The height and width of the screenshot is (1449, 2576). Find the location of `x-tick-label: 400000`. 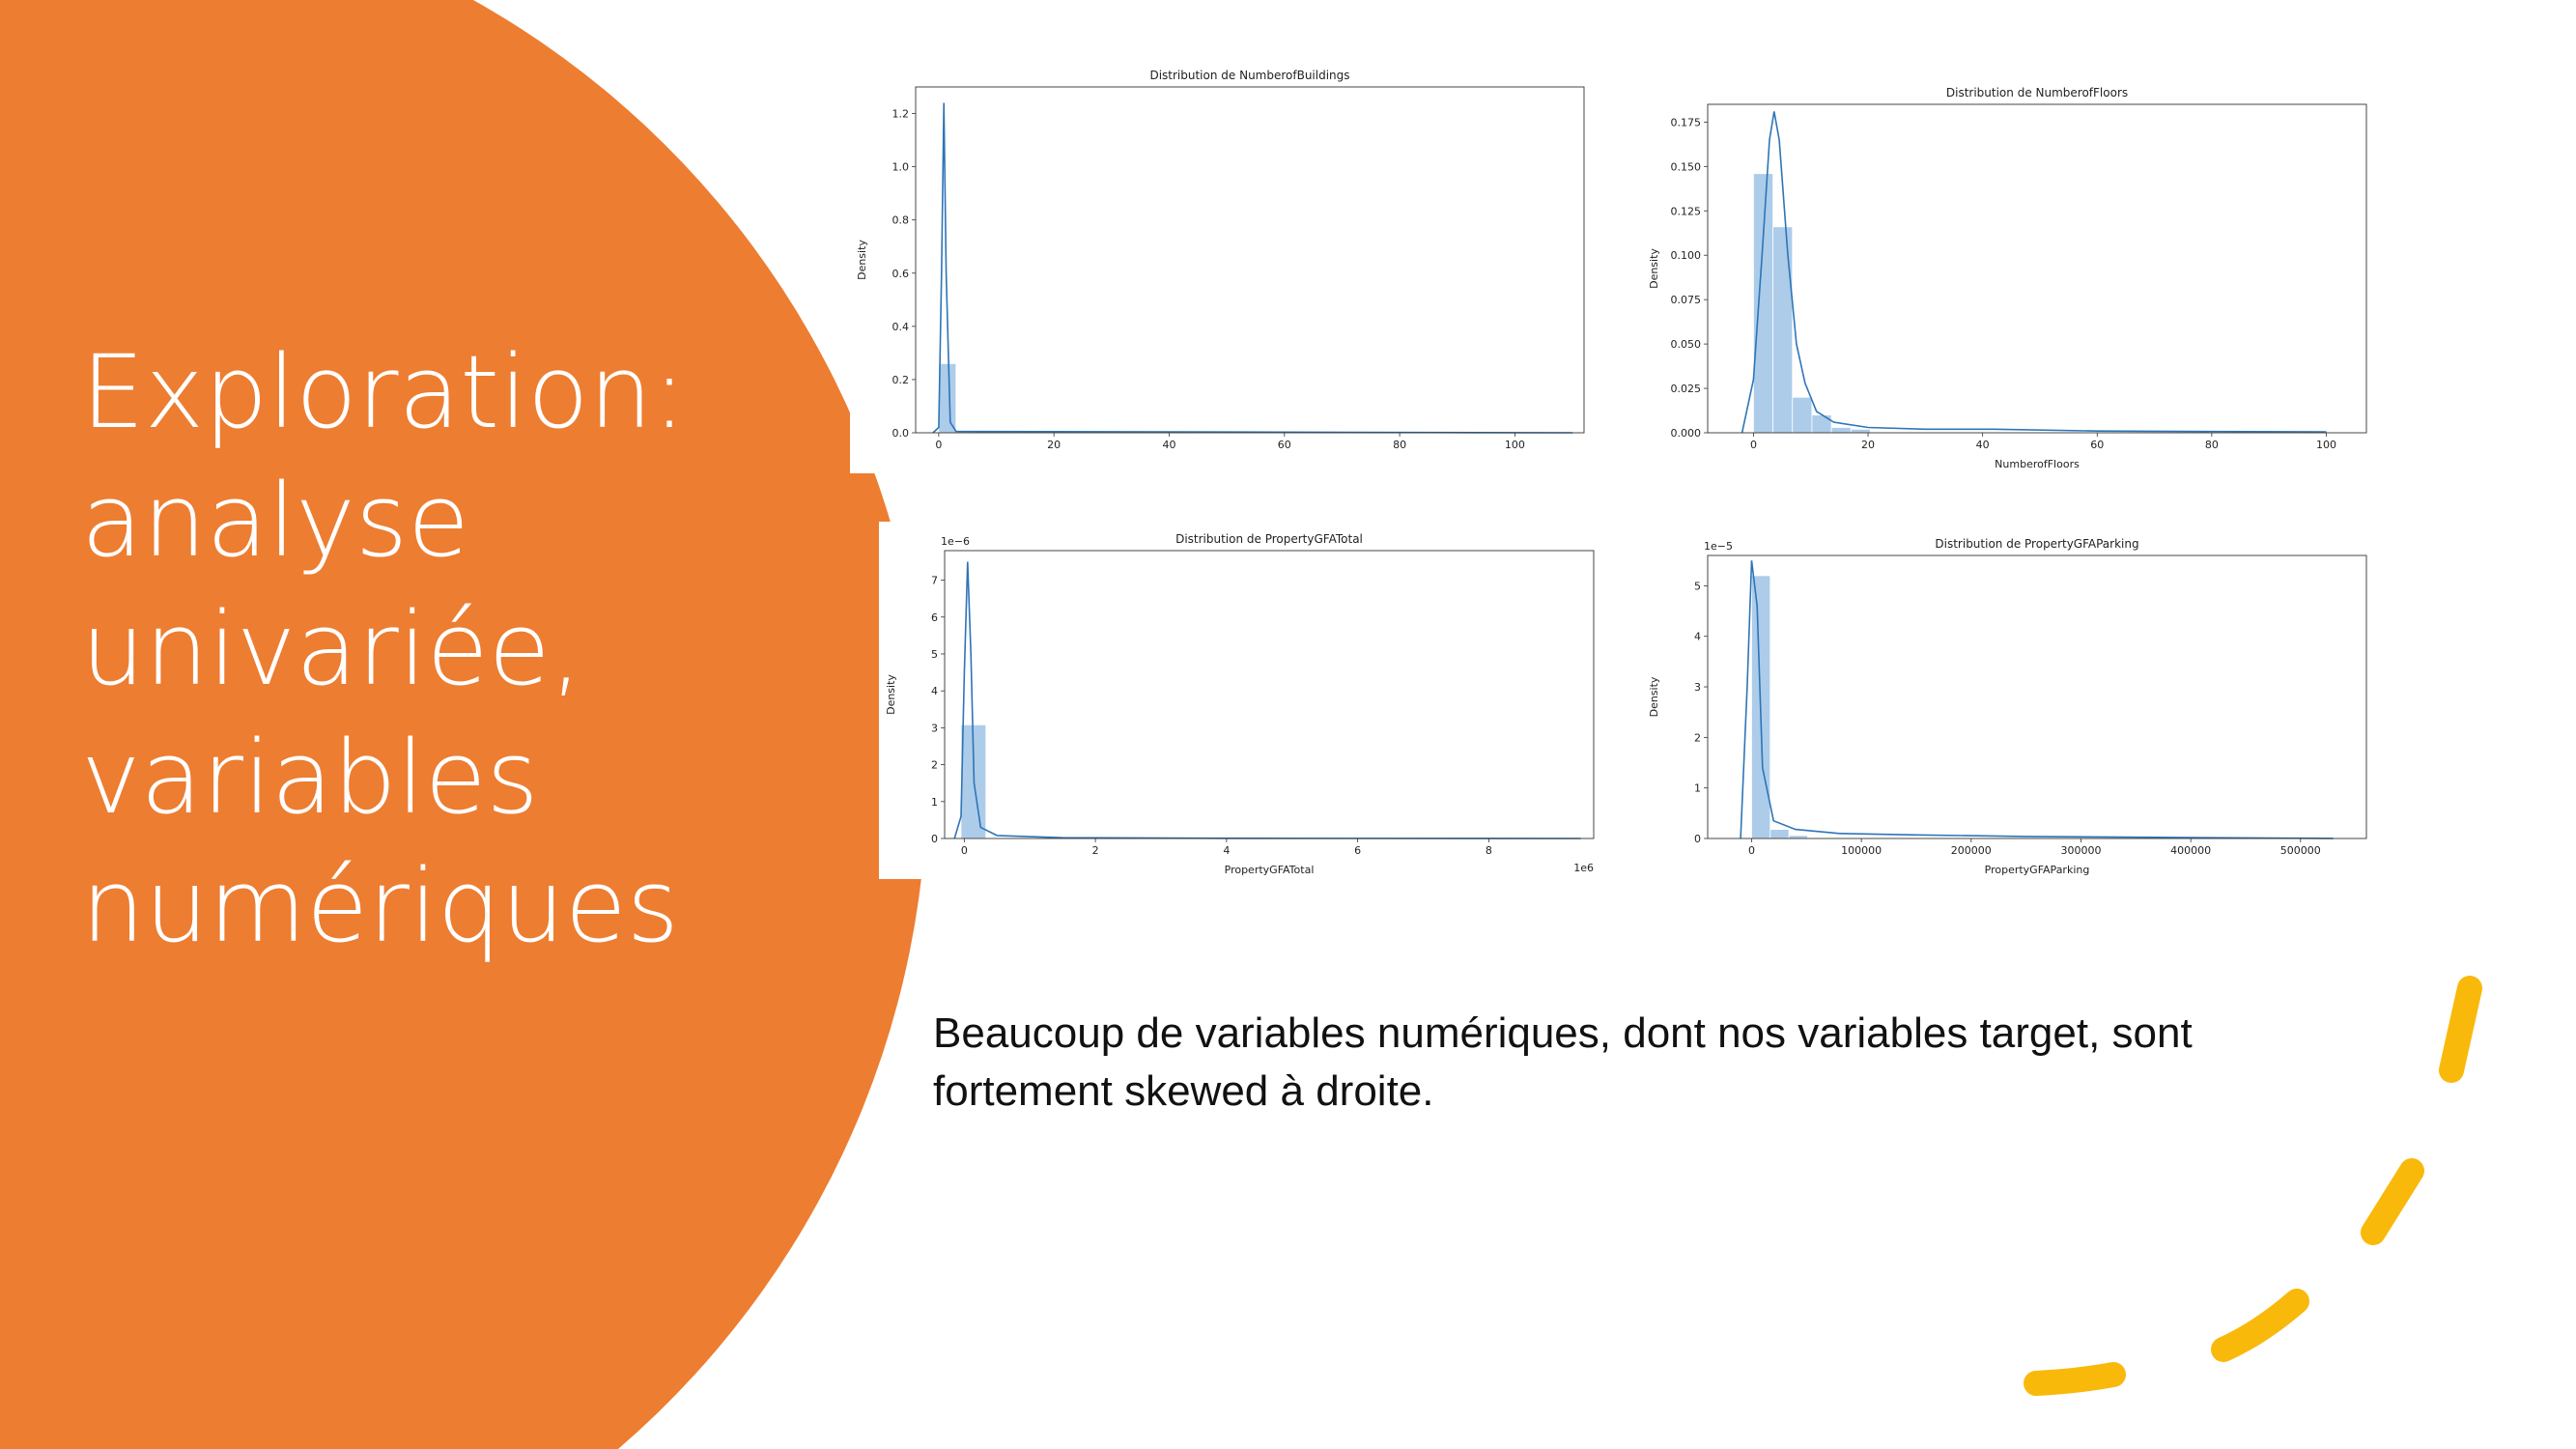

x-tick-label: 400000 is located at coordinates (2190, 850).